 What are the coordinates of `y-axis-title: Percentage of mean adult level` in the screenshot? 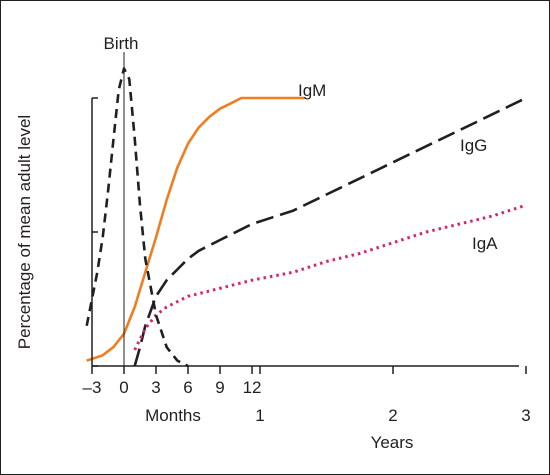 It's located at (24, 232).